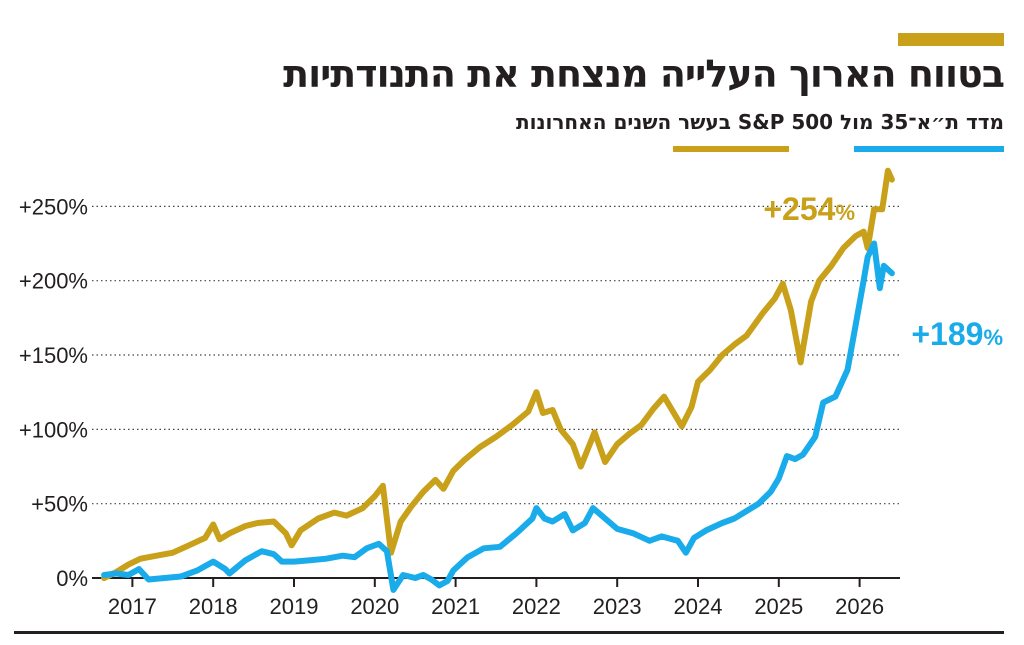 The image size is (1024, 645). What do you see at coordinates (509, 632) in the screenshot?
I see `bottom-rule` at bounding box center [509, 632].